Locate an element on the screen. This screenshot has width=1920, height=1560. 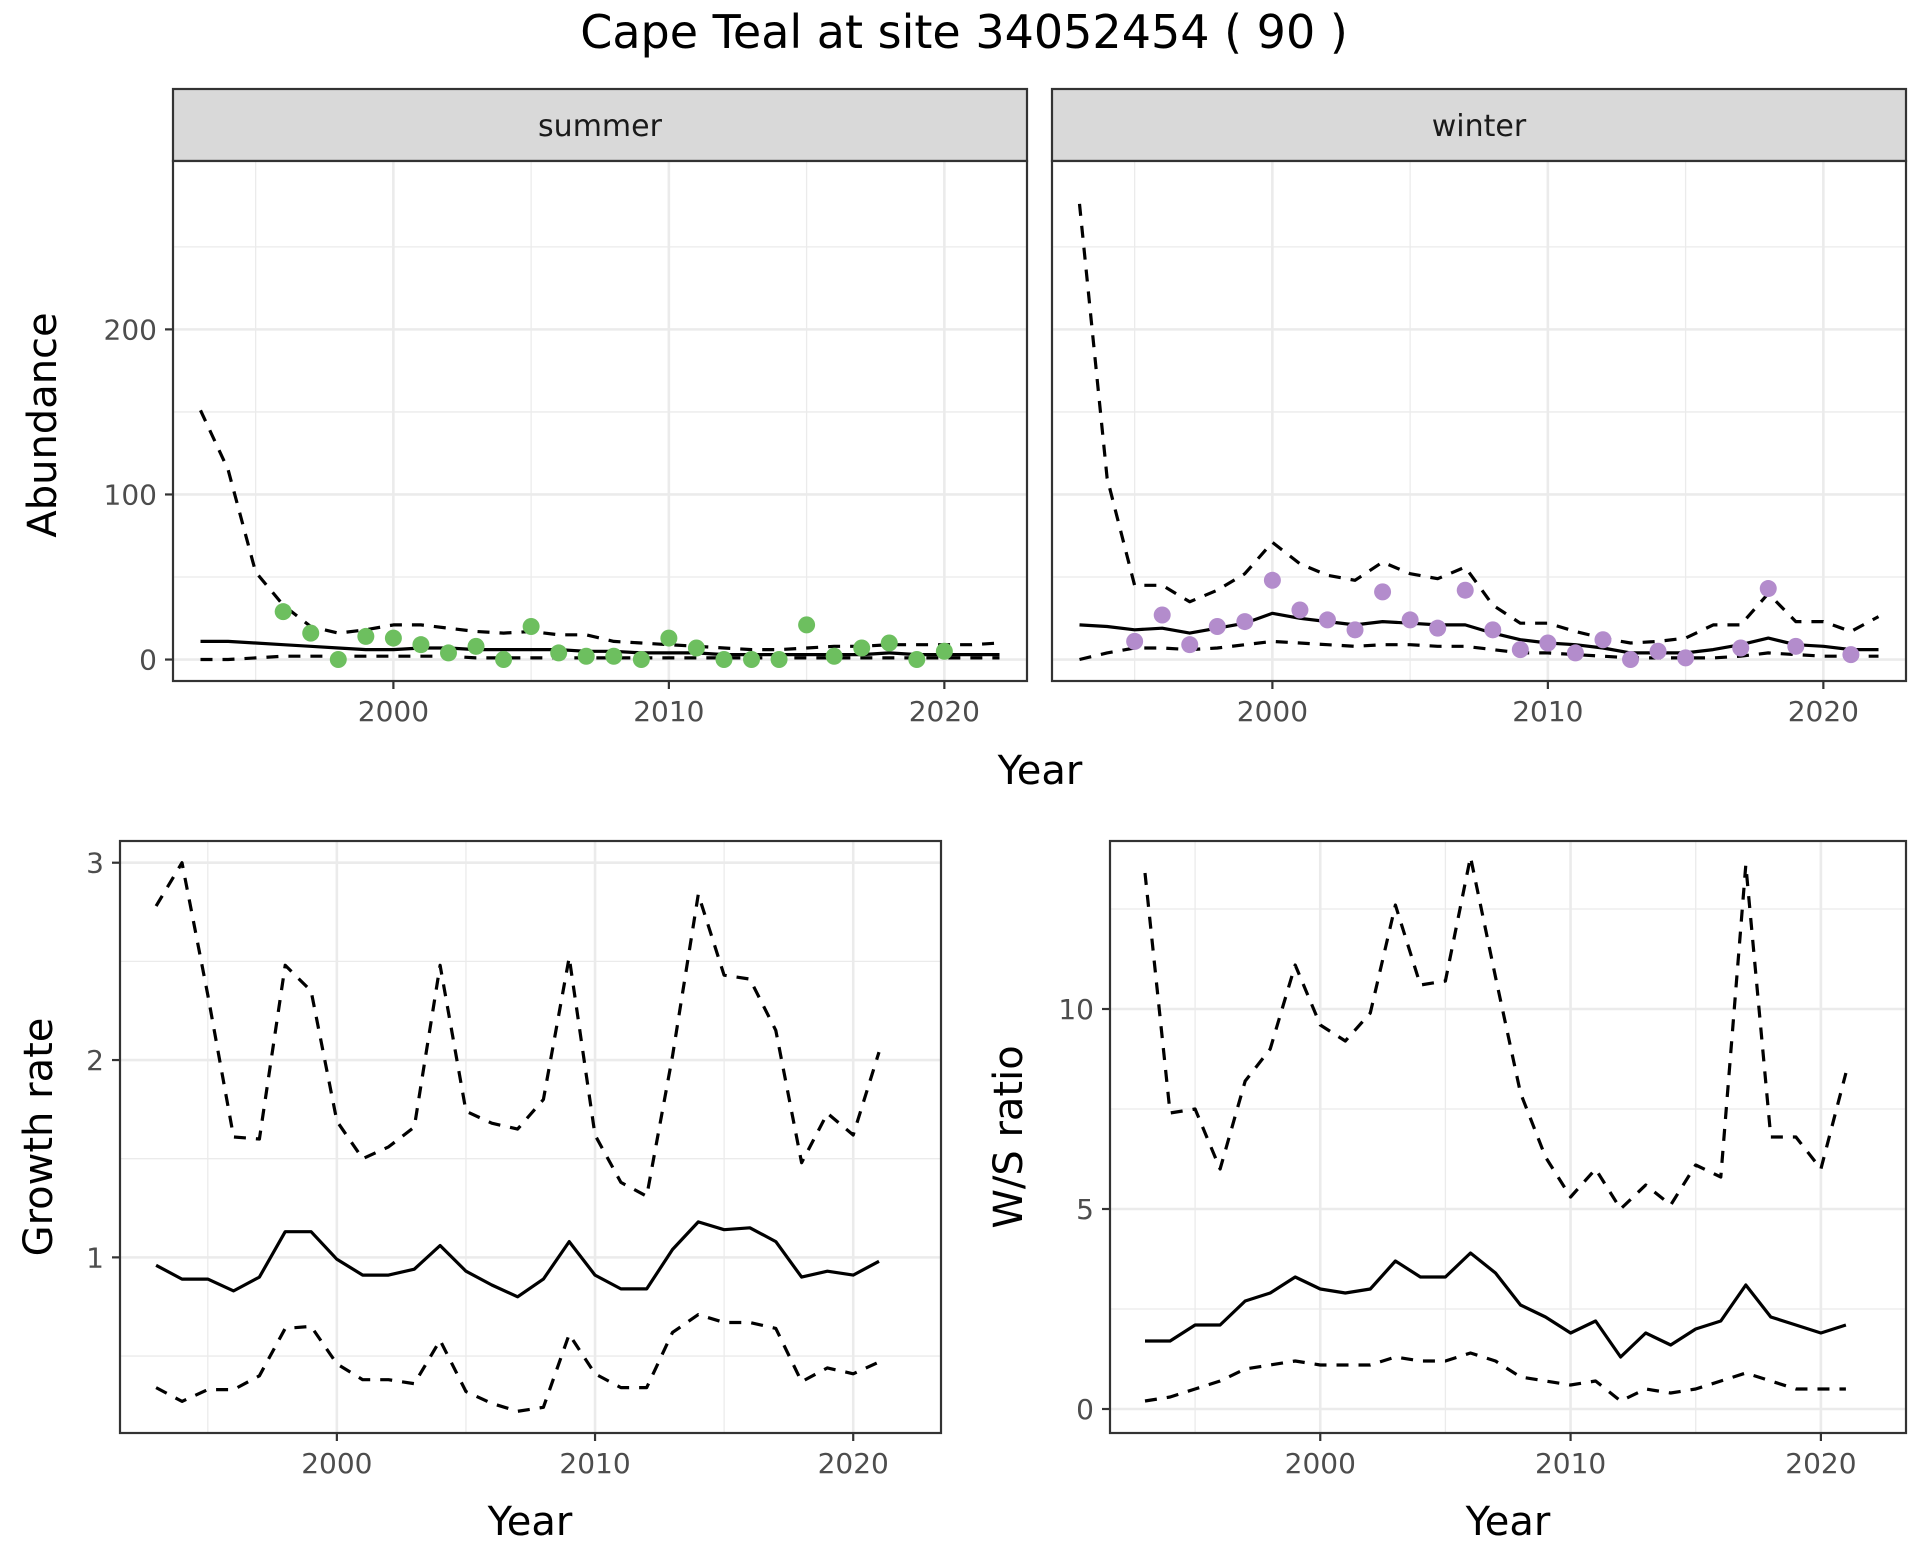
summer-strip is located at coordinates (600, 125).